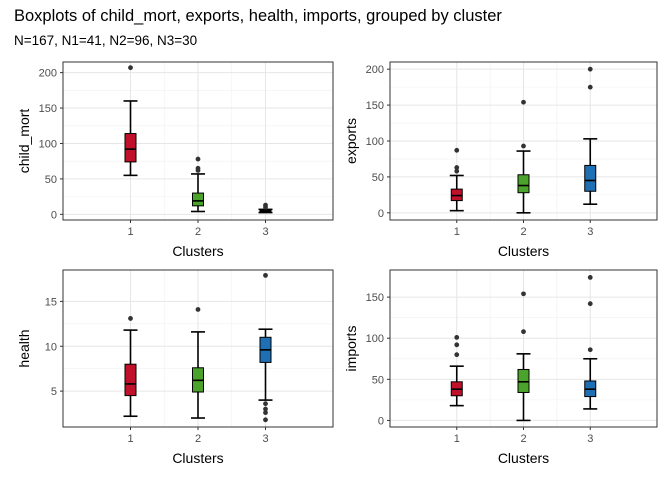 This screenshot has height=480, width=672. What do you see at coordinates (106, 40) in the screenshot?
I see `chart-subtitle: N=167, N1=41, N2=96, N3=30` at bounding box center [106, 40].